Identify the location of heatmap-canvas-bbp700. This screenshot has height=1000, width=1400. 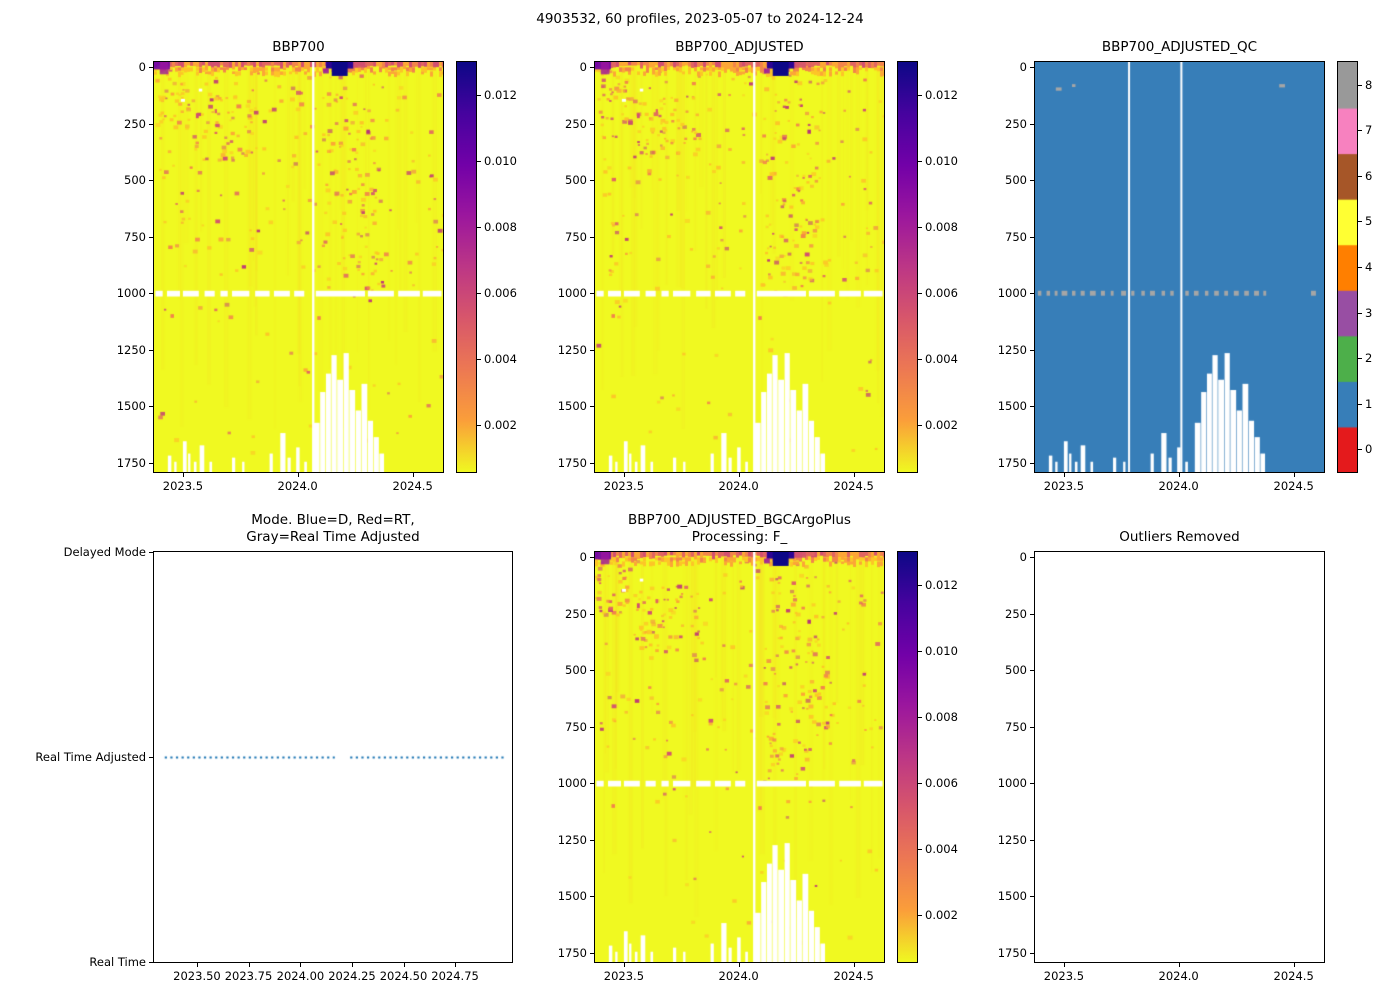
(298, 267).